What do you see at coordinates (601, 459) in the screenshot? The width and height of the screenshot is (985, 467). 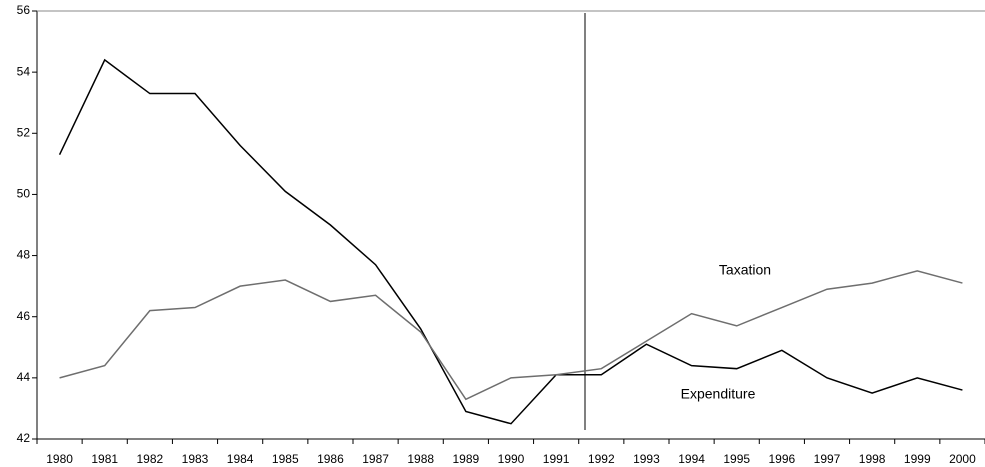 I see `x-tick-label: 1992` at bounding box center [601, 459].